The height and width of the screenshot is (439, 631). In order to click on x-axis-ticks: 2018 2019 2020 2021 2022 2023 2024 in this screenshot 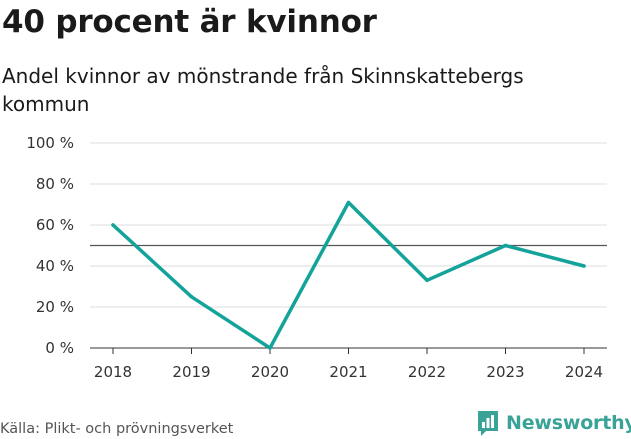, I will do `click(348, 364)`.